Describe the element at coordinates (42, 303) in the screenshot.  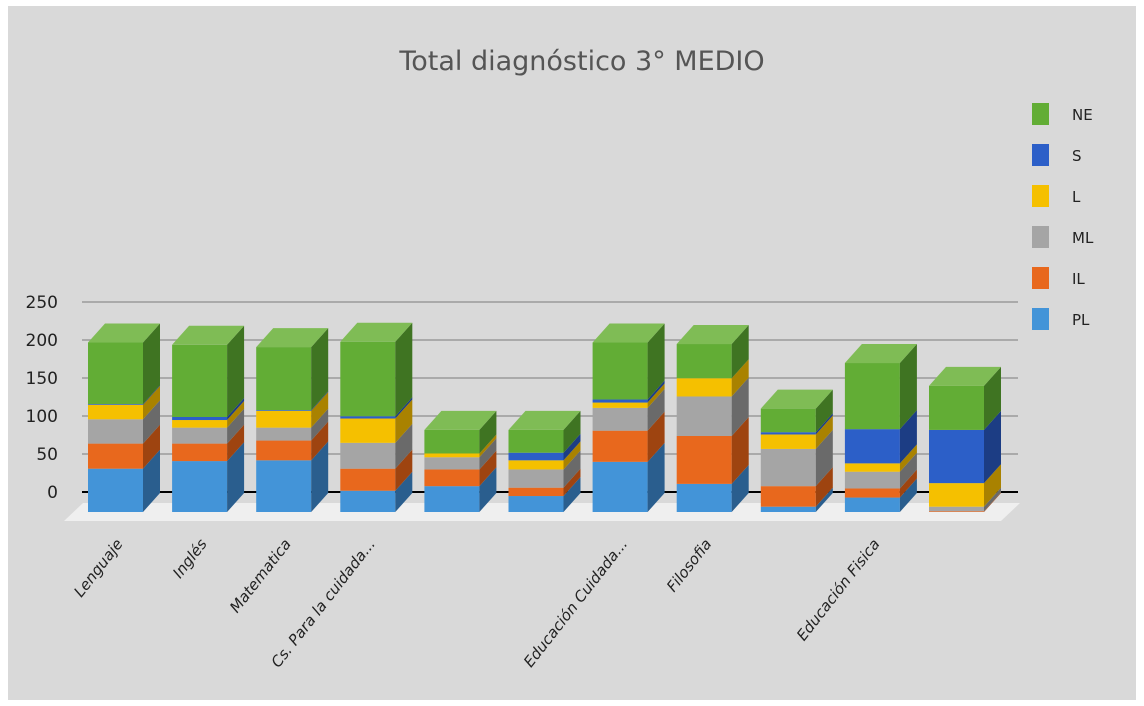
I see `y-tick-label: 250` at that location.